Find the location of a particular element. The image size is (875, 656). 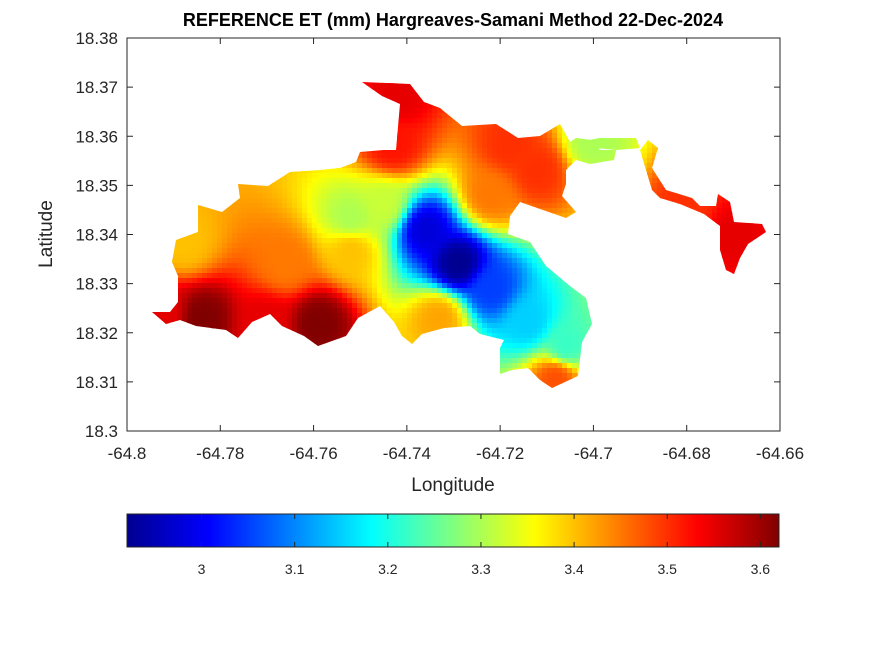

colorbar-tick-label: 3 is located at coordinates (202, 569).